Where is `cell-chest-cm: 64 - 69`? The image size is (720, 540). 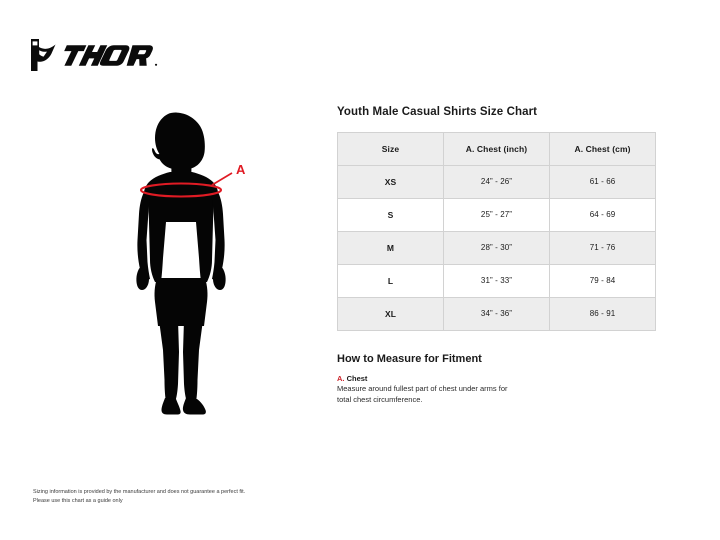
cell-chest-cm: 64 - 69 is located at coordinates (602, 214).